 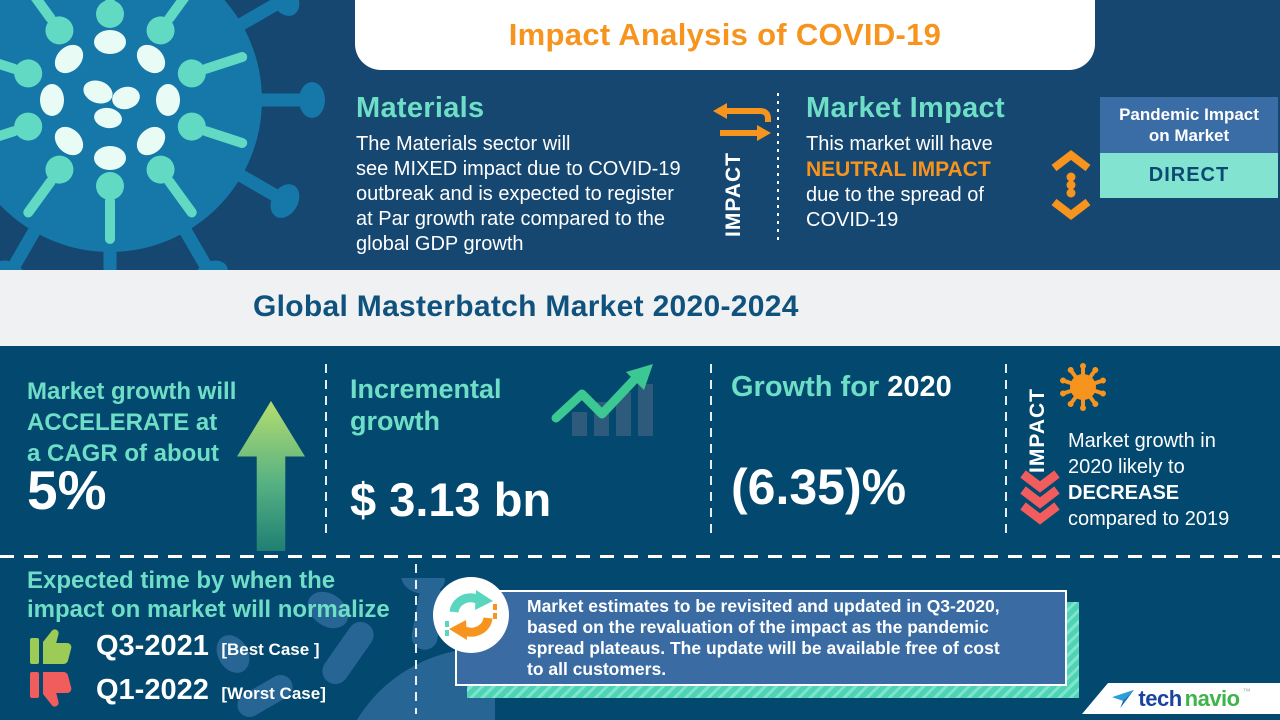 What do you see at coordinates (905, 108) in the screenshot?
I see `market-impact-heading: Market Impact` at bounding box center [905, 108].